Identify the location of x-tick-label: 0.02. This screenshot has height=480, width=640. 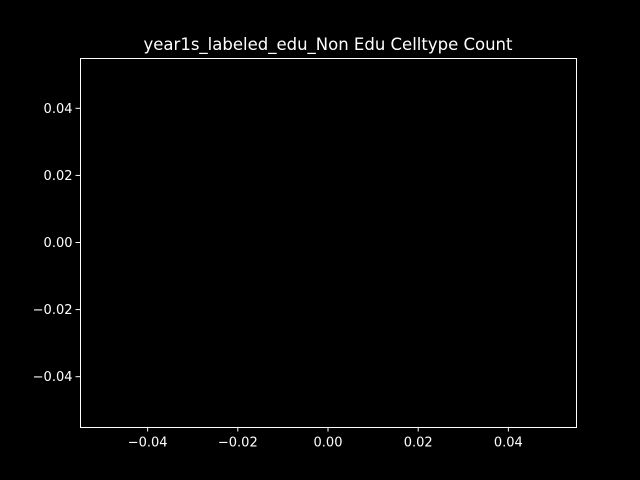
(418, 443).